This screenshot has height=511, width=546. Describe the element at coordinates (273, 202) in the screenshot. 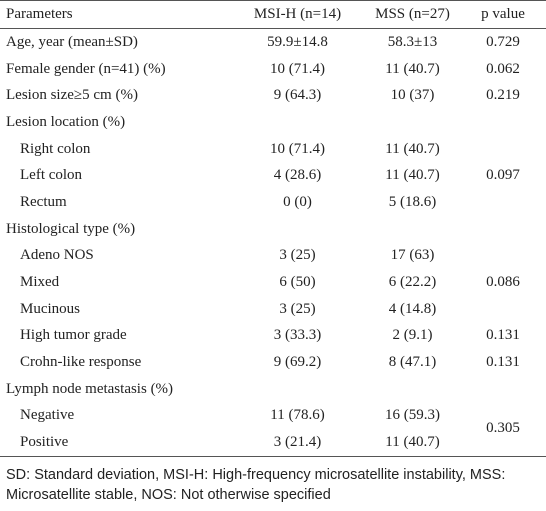

I see `table-row: Rectum 0 (0) 5 (18.6)` at that location.